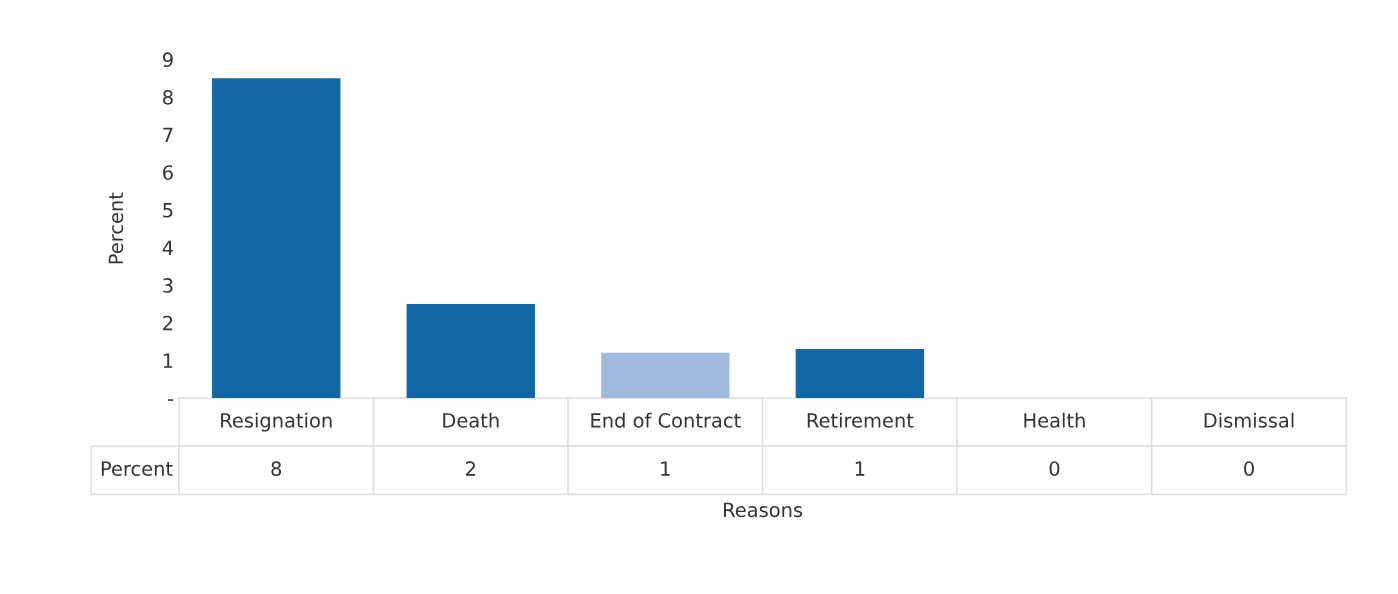 The width and height of the screenshot is (1398, 594). I want to click on y-tick-label: 7, so click(168, 135).